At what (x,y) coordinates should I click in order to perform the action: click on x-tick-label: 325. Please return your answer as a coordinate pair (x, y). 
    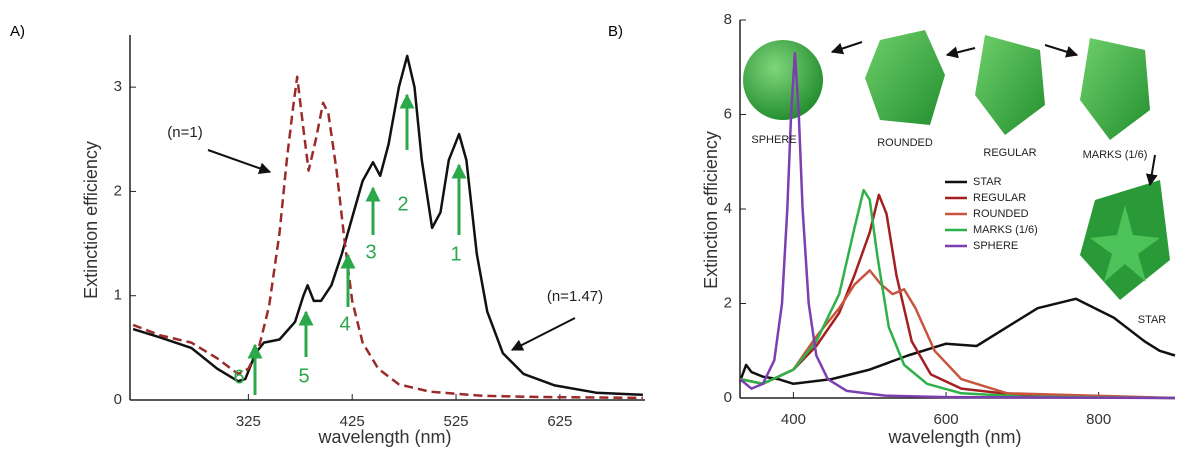
    Looking at the image, I should click on (248, 421).